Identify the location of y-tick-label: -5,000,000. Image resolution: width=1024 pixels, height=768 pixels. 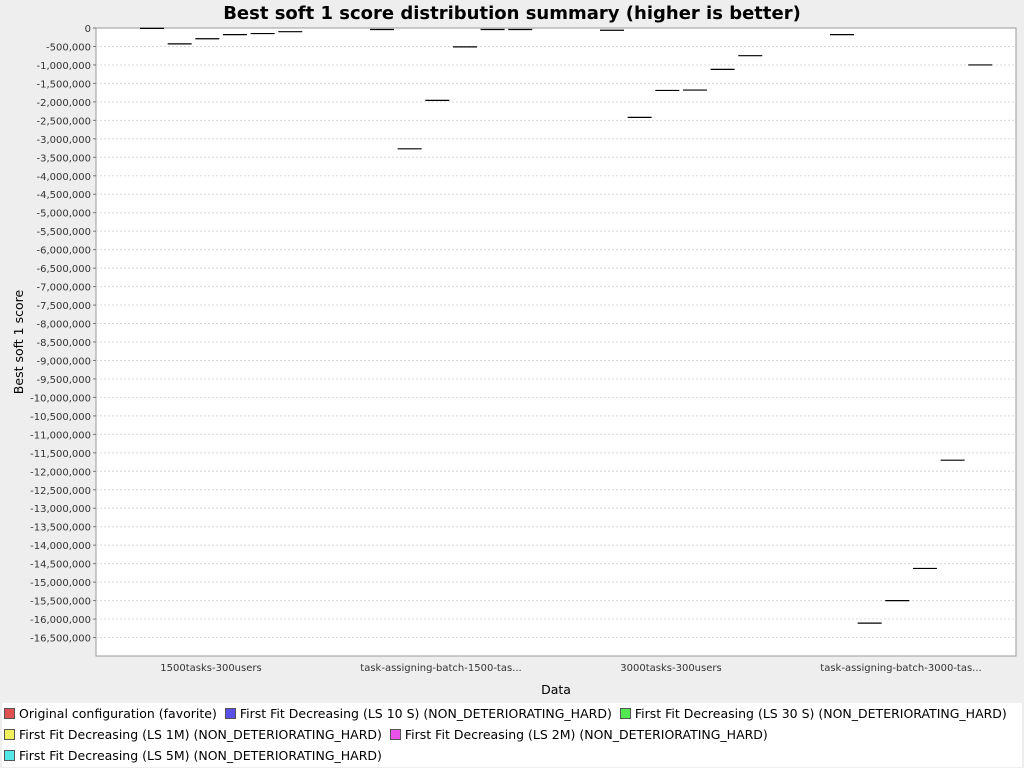
(63, 214).